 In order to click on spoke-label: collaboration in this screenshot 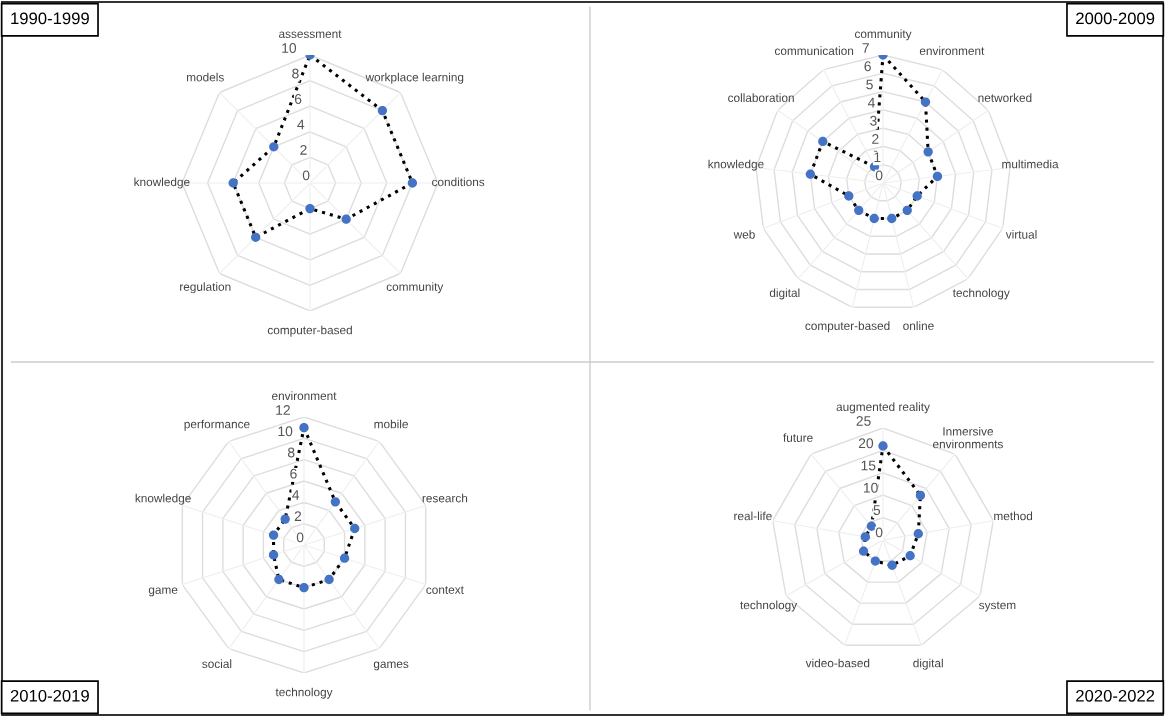, I will do `click(761, 98)`.